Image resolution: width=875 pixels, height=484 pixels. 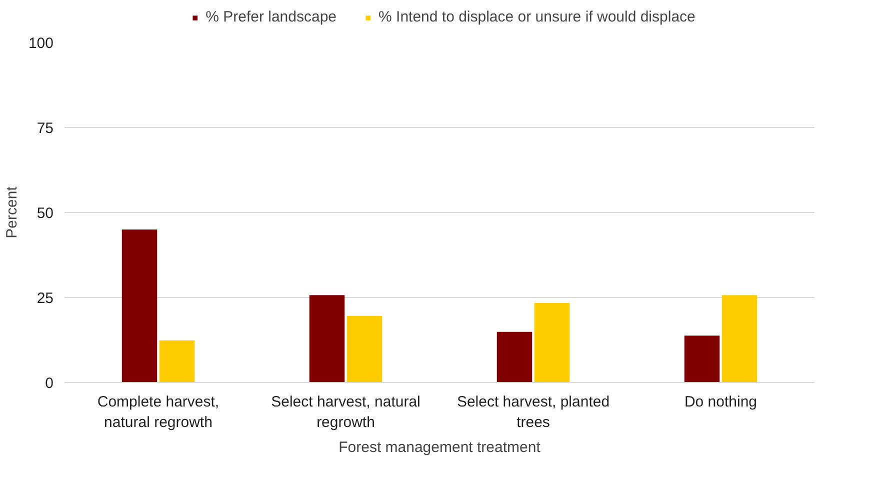 What do you see at coordinates (41, 43) in the screenshot?
I see `y-tick-label: 100` at bounding box center [41, 43].